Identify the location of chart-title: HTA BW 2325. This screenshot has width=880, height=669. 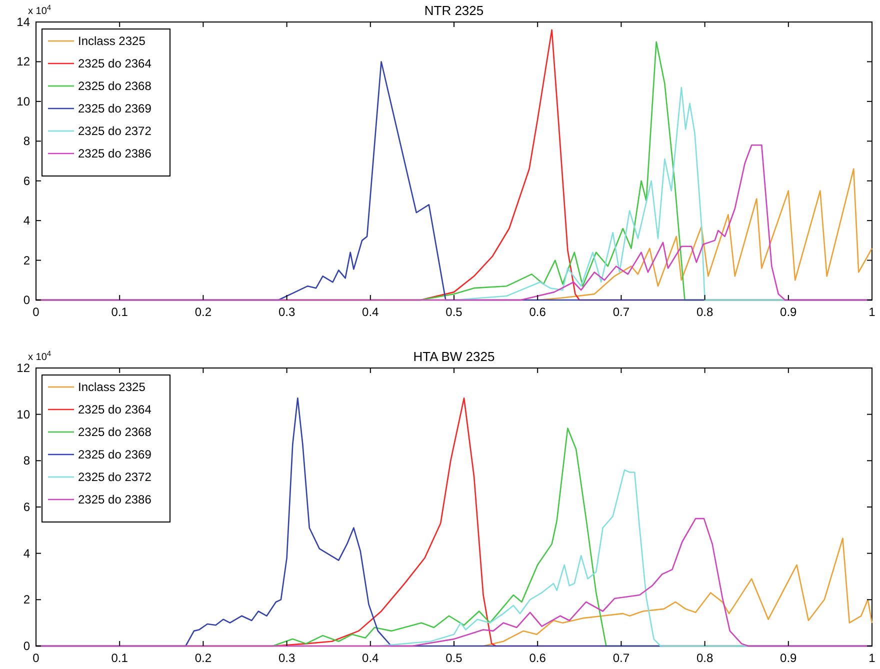
(454, 356).